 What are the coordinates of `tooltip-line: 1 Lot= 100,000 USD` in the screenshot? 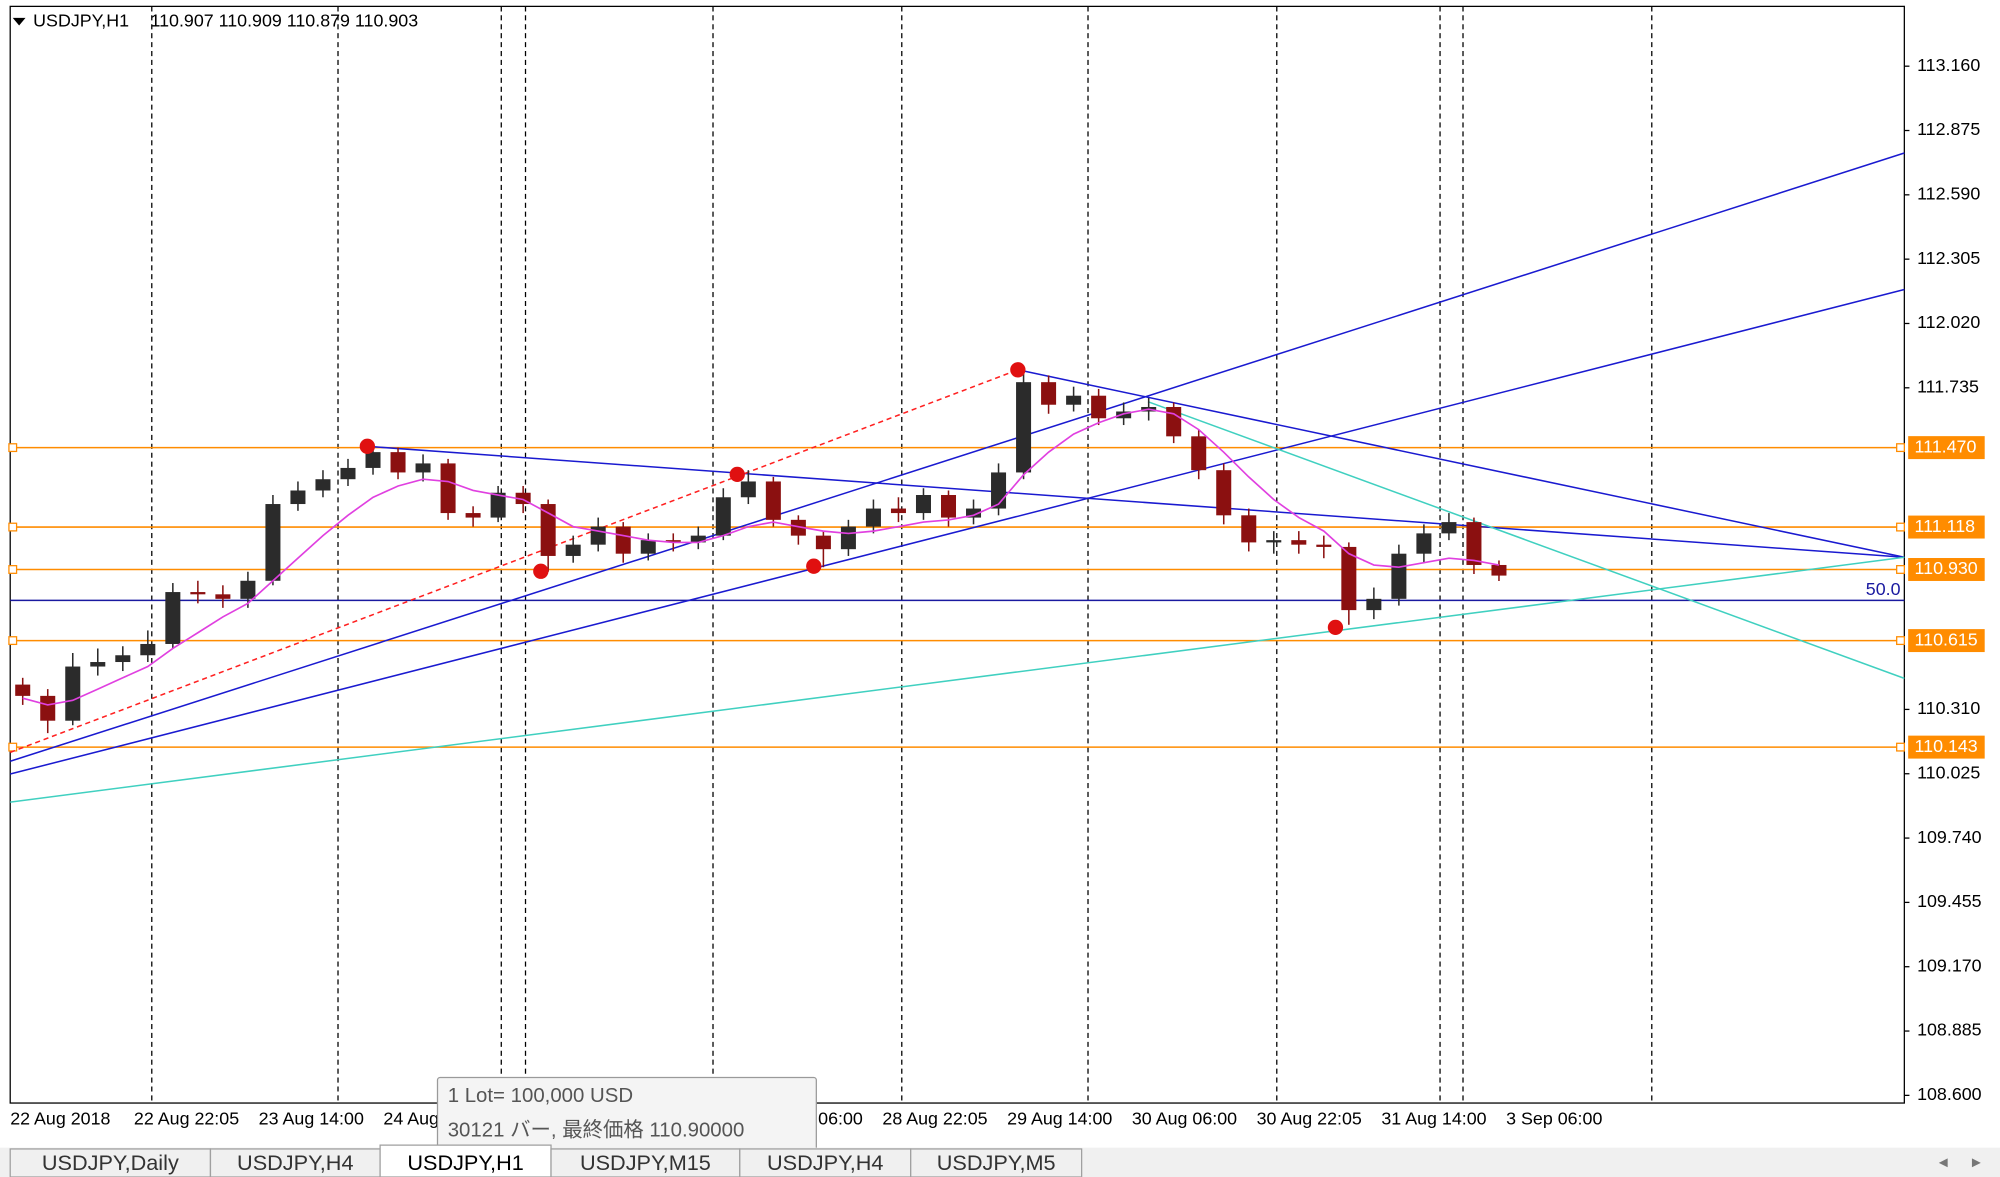 It's located at (540, 1096).